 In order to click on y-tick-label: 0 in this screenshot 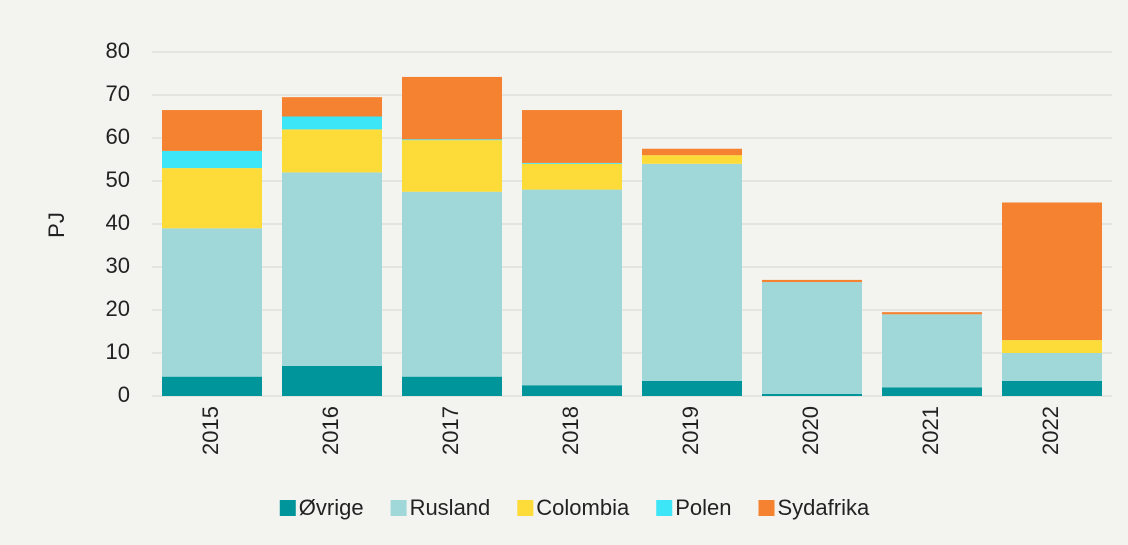, I will do `click(124, 394)`.